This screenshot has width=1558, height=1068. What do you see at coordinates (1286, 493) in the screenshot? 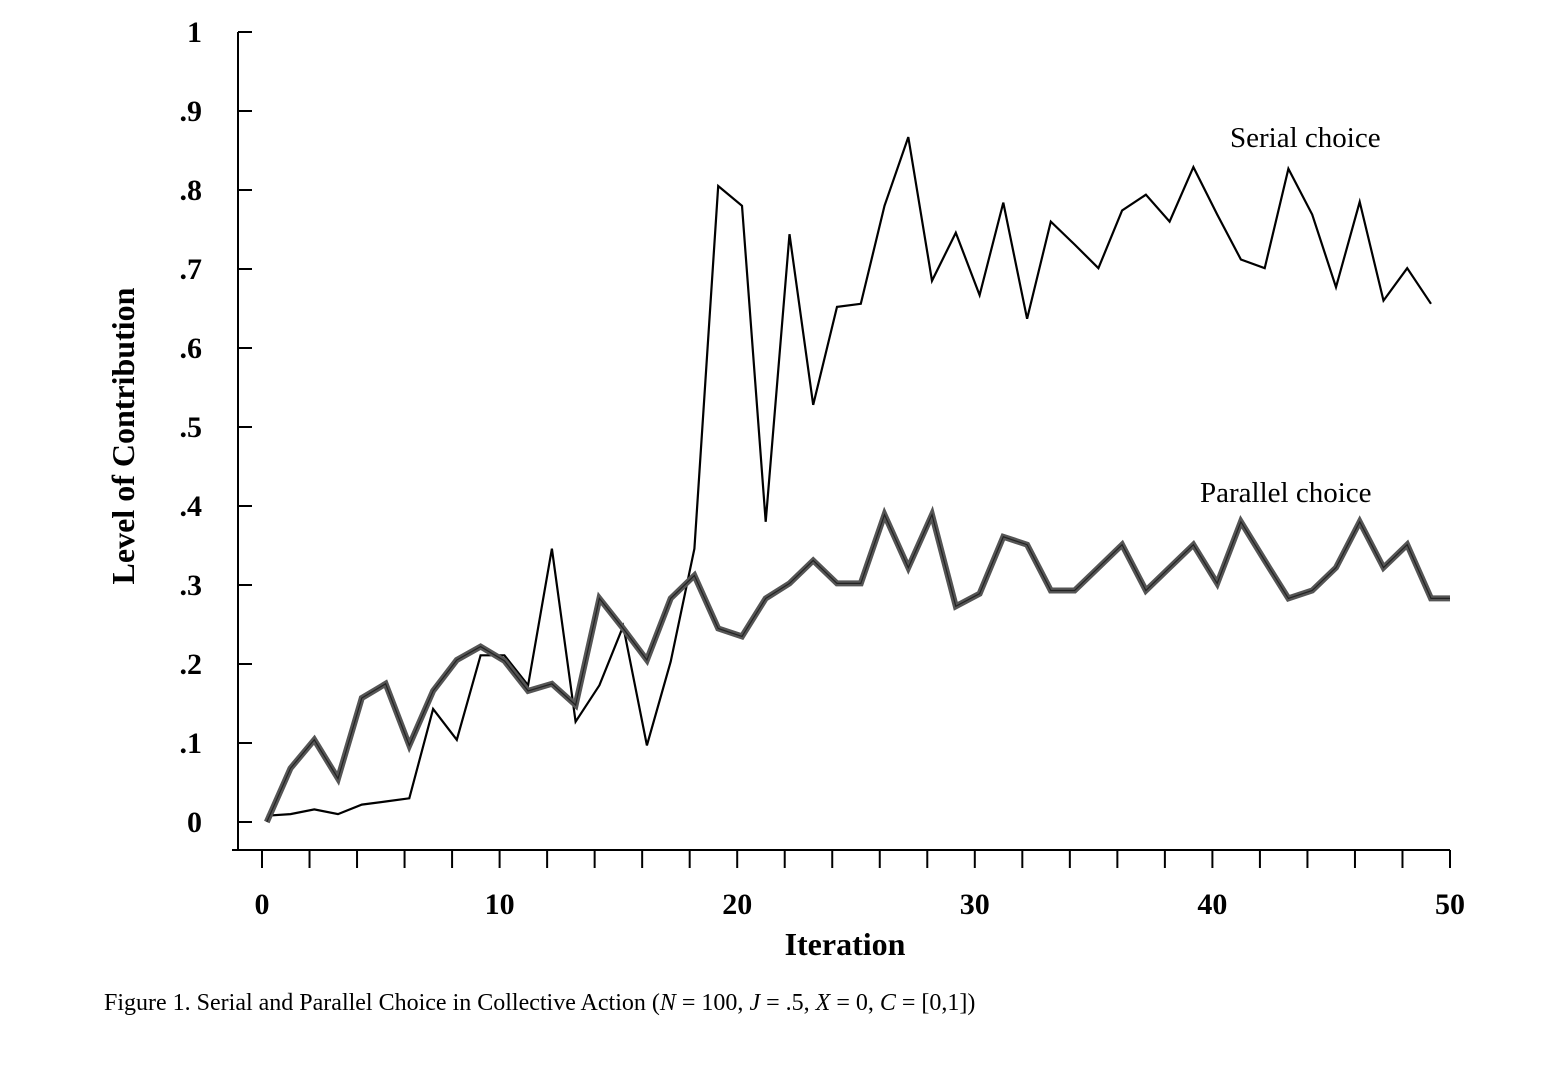
I see `series-label-parallel: Parallel choice` at bounding box center [1286, 493].